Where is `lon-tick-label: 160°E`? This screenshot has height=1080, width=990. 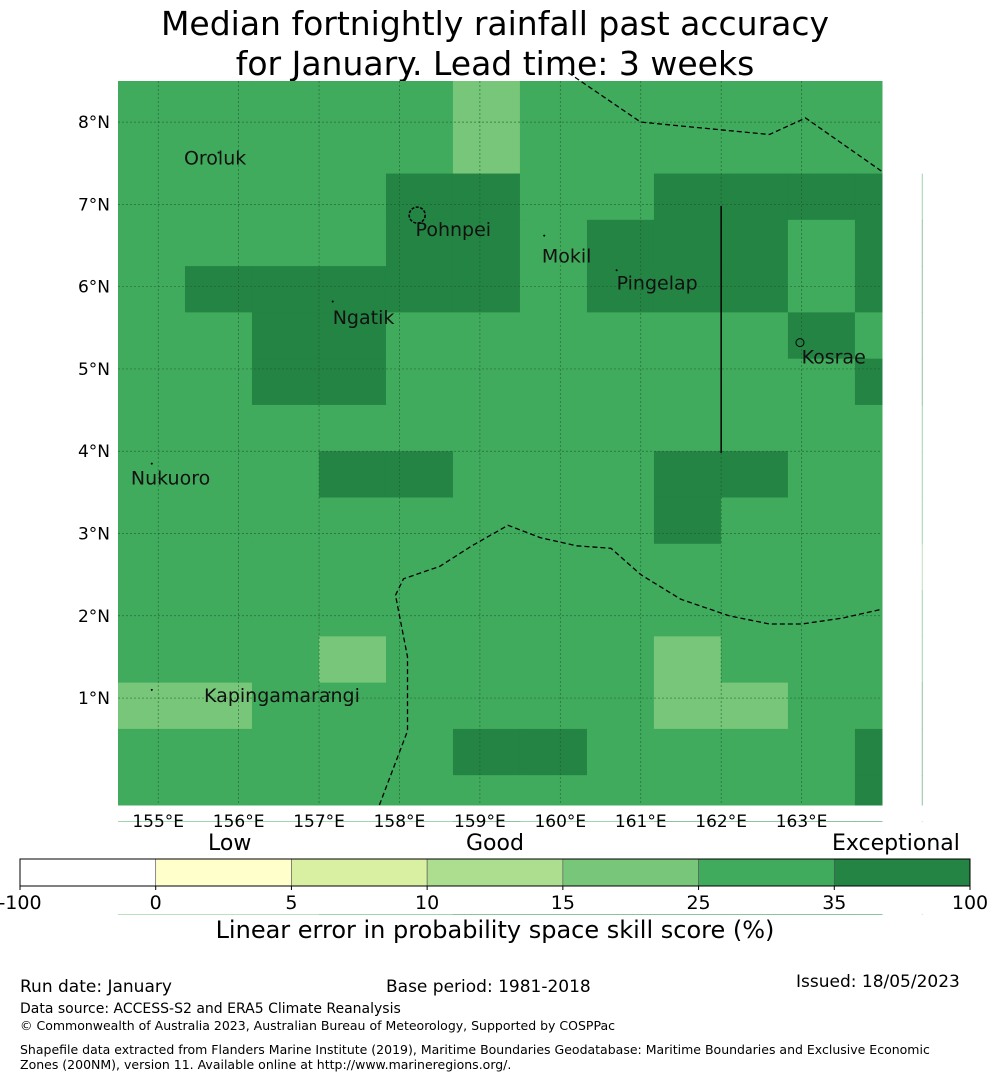 lon-tick-label: 160°E is located at coordinates (560, 822).